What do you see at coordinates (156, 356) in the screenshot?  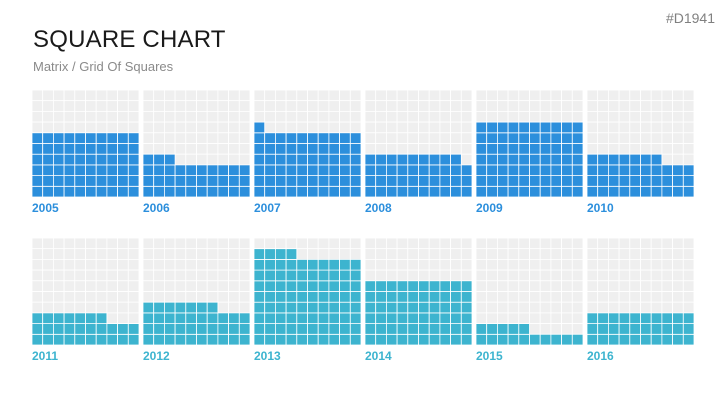 I see `year-label-2012: 2012` at bounding box center [156, 356].